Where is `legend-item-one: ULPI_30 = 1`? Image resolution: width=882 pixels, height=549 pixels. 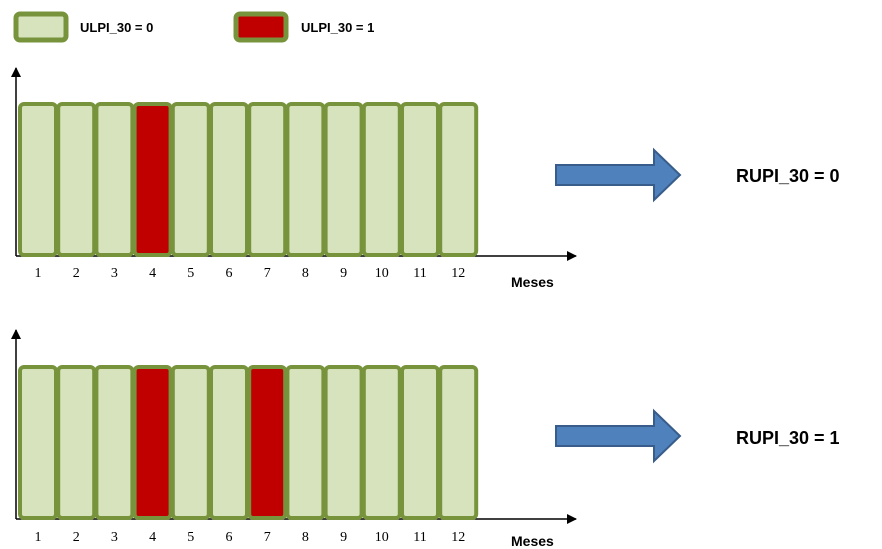
legend-item-one: ULPI_30 = 1 is located at coordinates (303, 27).